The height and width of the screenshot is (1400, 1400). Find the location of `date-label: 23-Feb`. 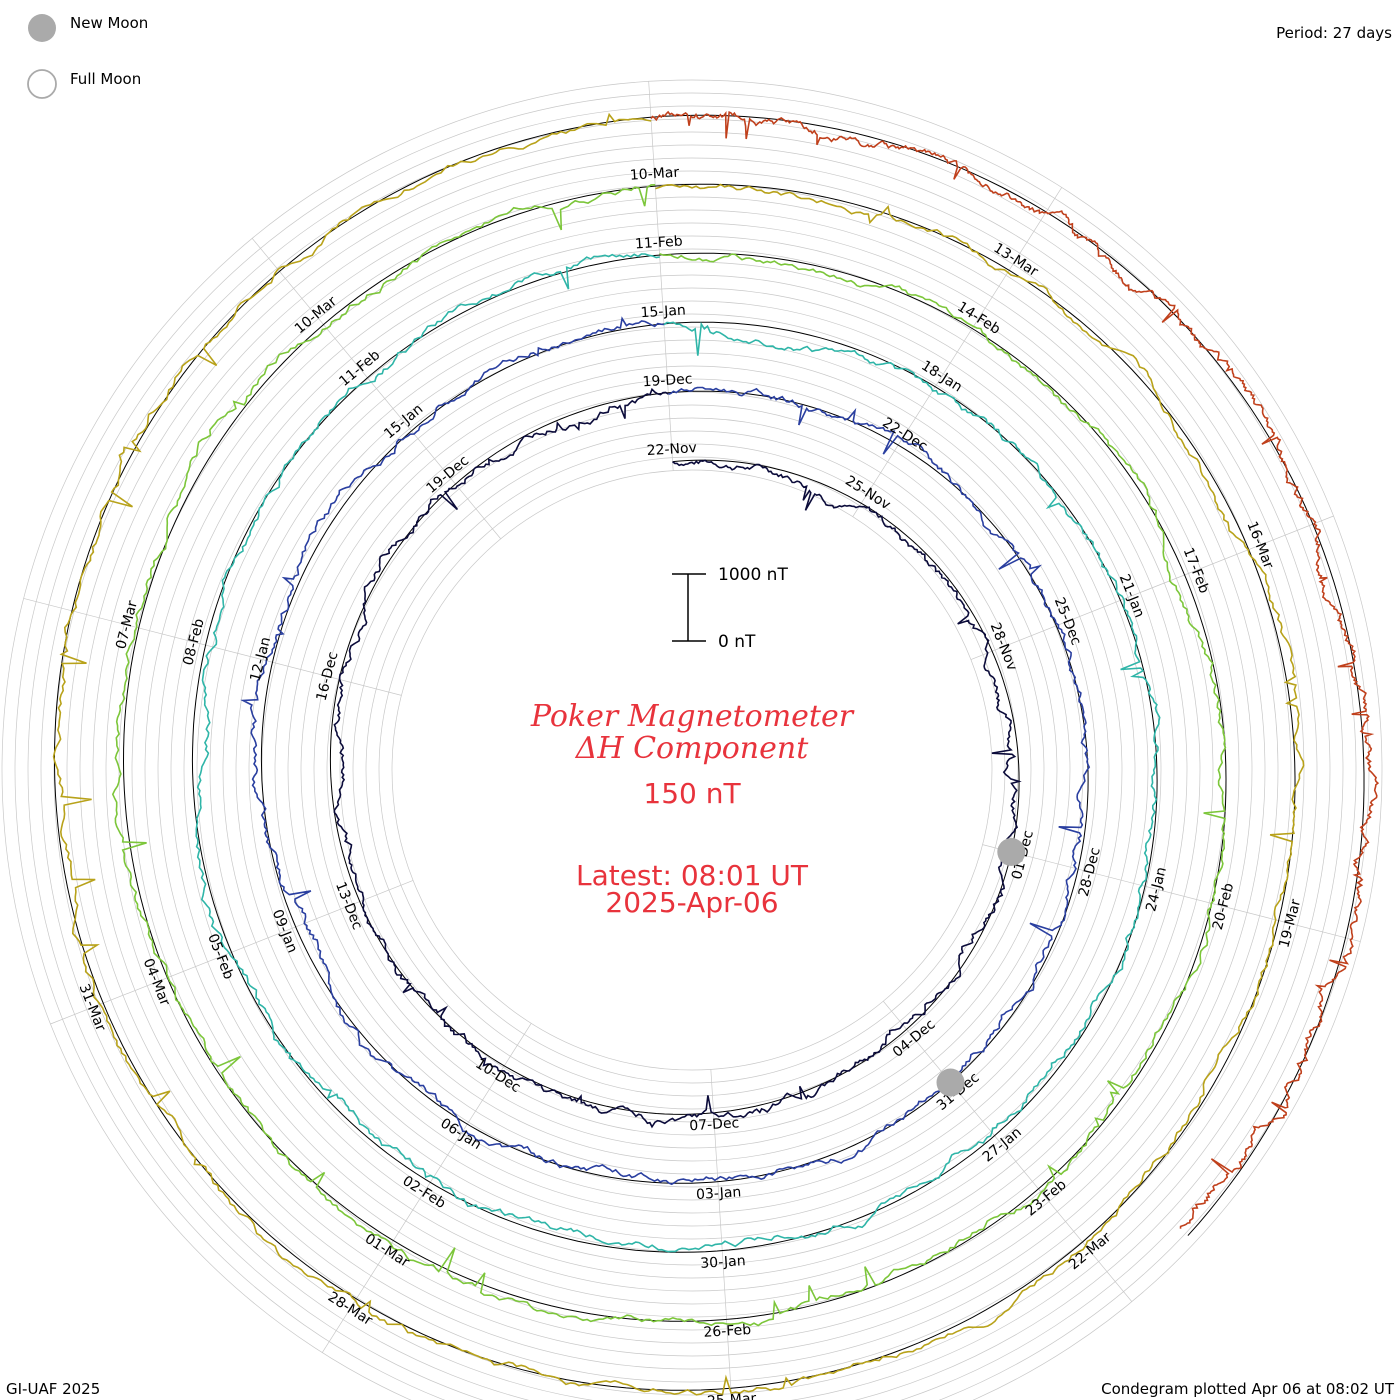

date-label: 23-Feb is located at coordinates (1046, 1198).